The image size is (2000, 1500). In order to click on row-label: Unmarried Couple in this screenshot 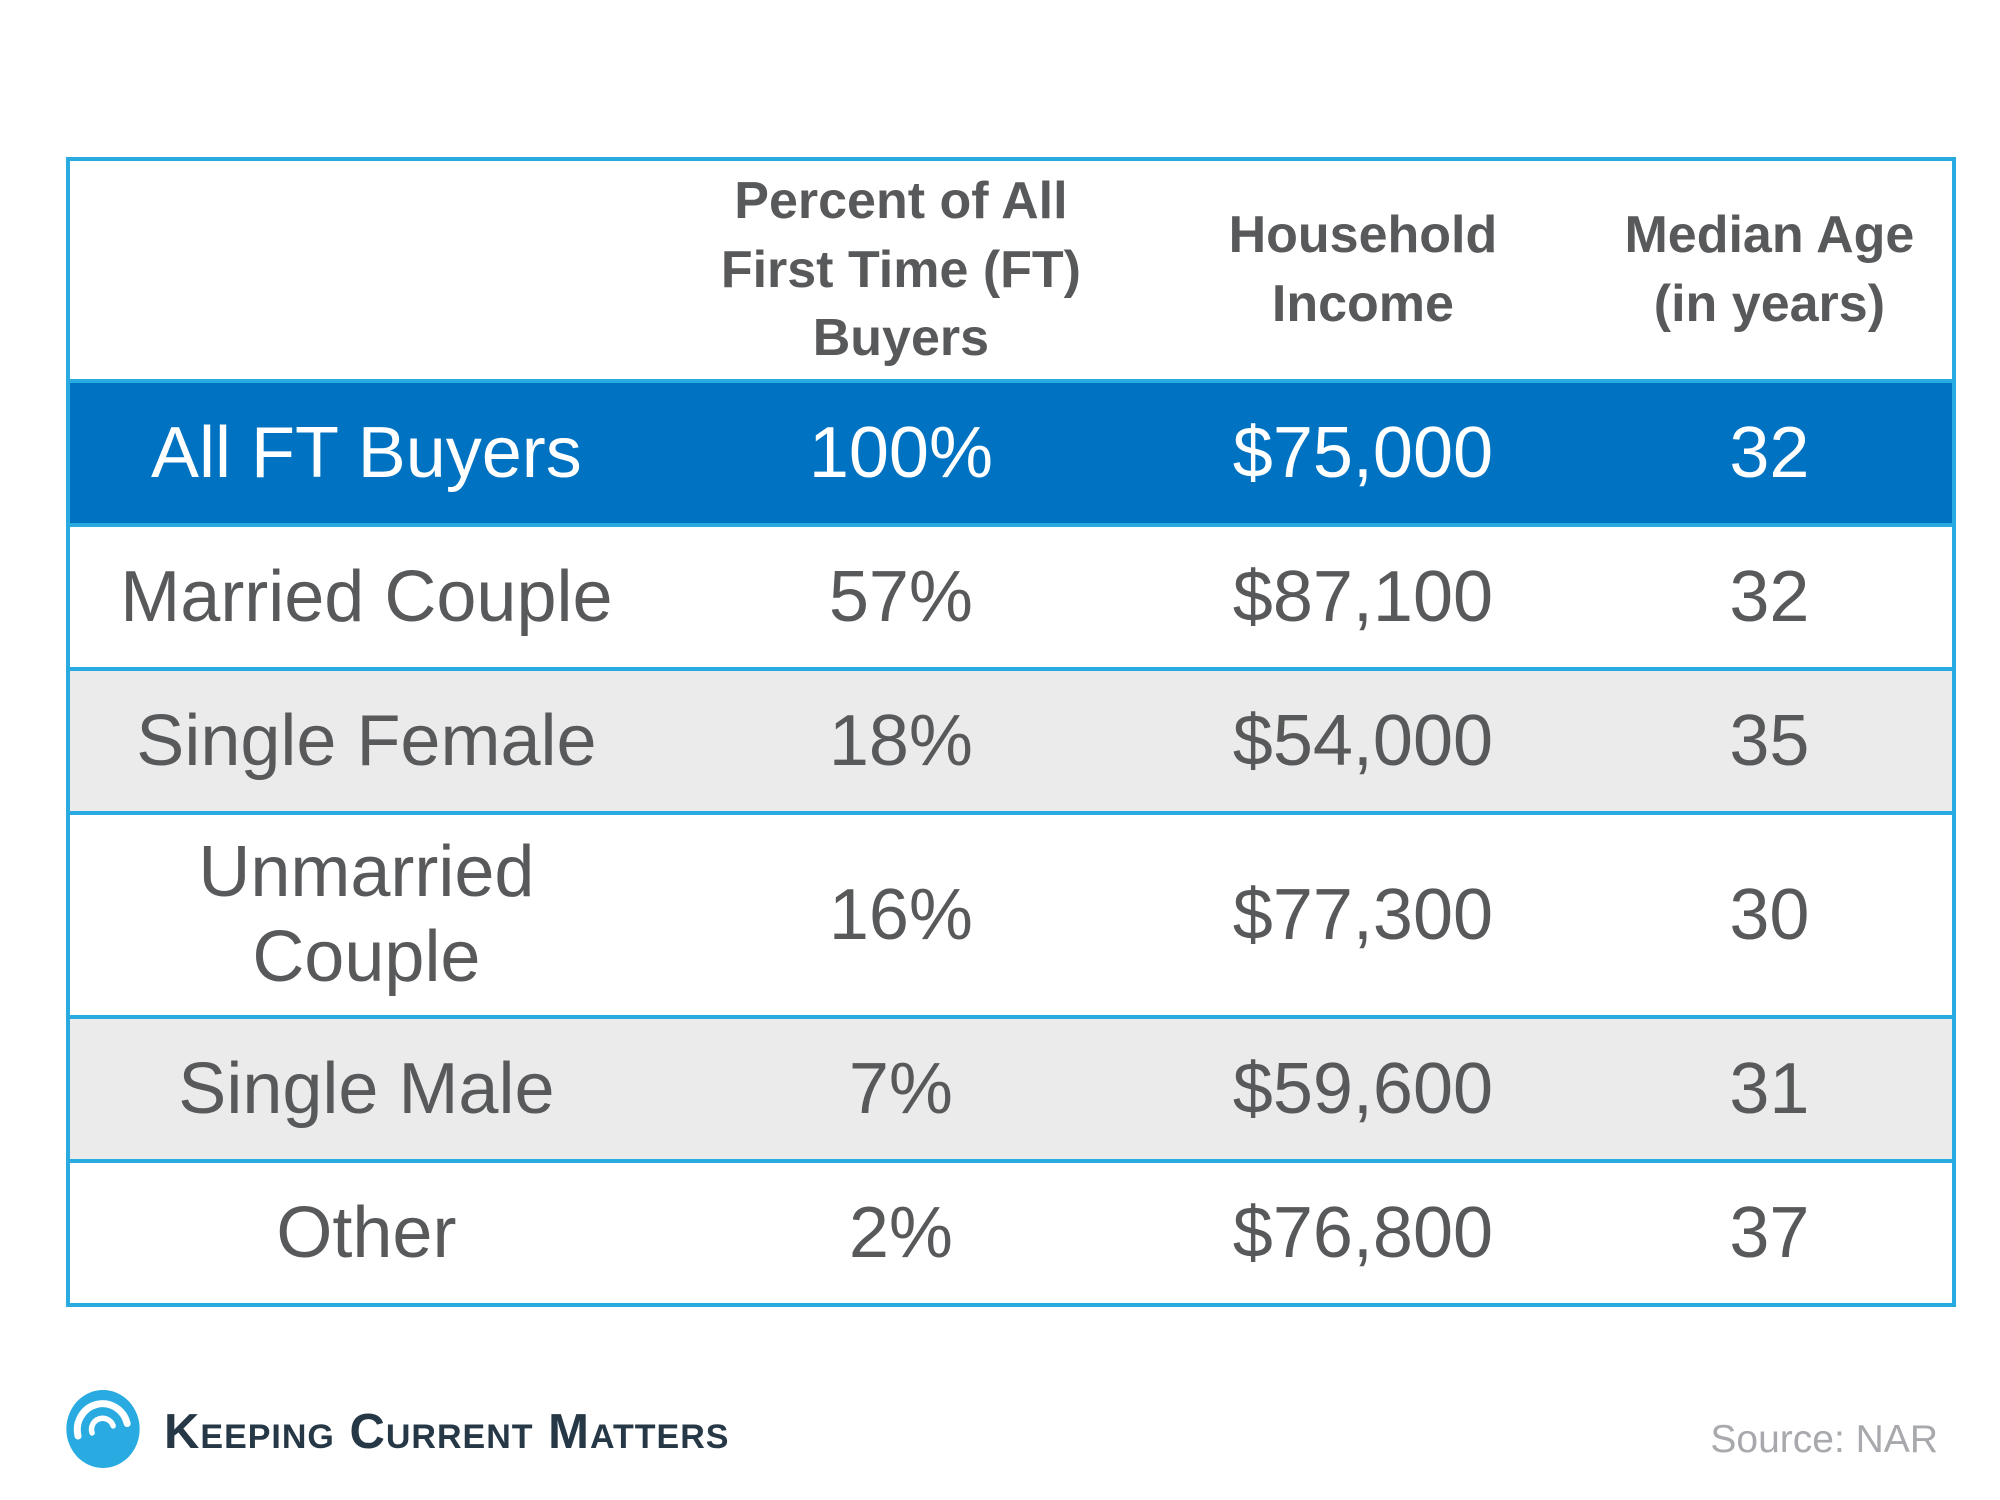, I will do `click(366, 914)`.